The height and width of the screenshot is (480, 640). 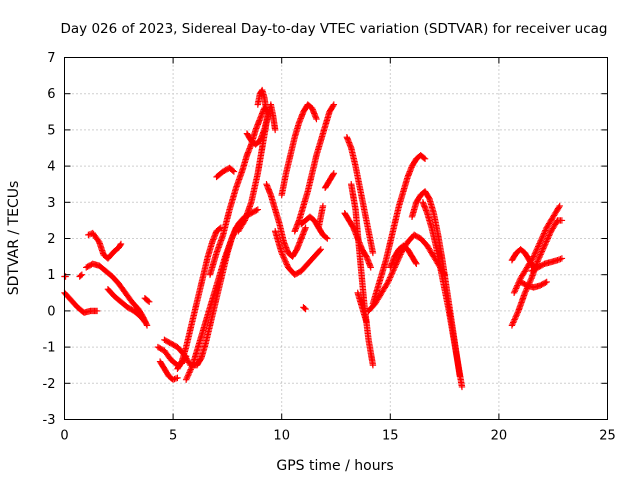 What do you see at coordinates (334, 466) in the screenshot?
I see `x-axis-label: GPS time / hours` at bounding box center [334, 466].